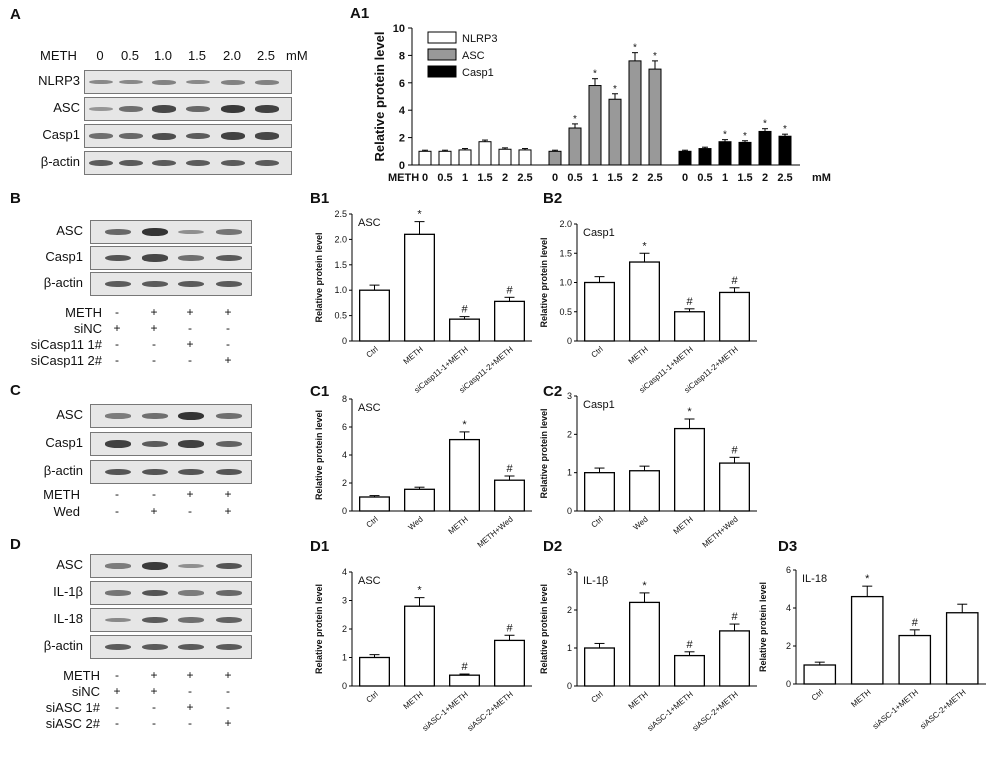  Describe the element at coordinates (821, 178) in the screenshot. I see `x-unit-label: mM` at that location.